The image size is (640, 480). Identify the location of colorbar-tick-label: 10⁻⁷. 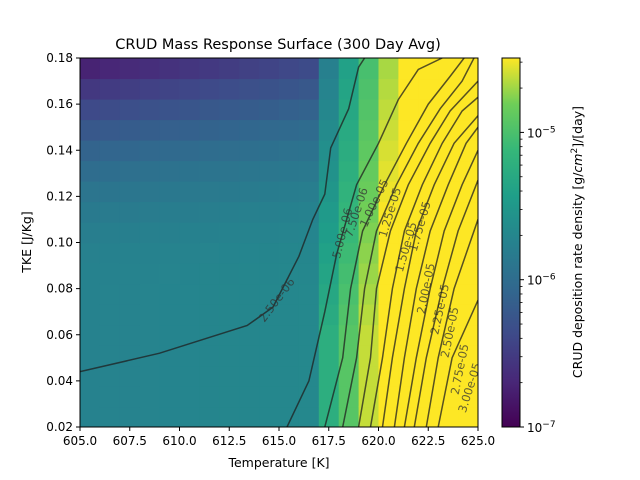
(541, 427).